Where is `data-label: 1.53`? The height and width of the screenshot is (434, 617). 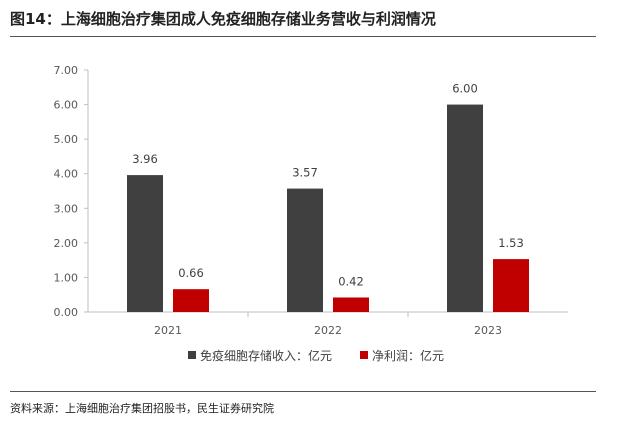
data-label: 1.53 is located at coordinates (511, 243).